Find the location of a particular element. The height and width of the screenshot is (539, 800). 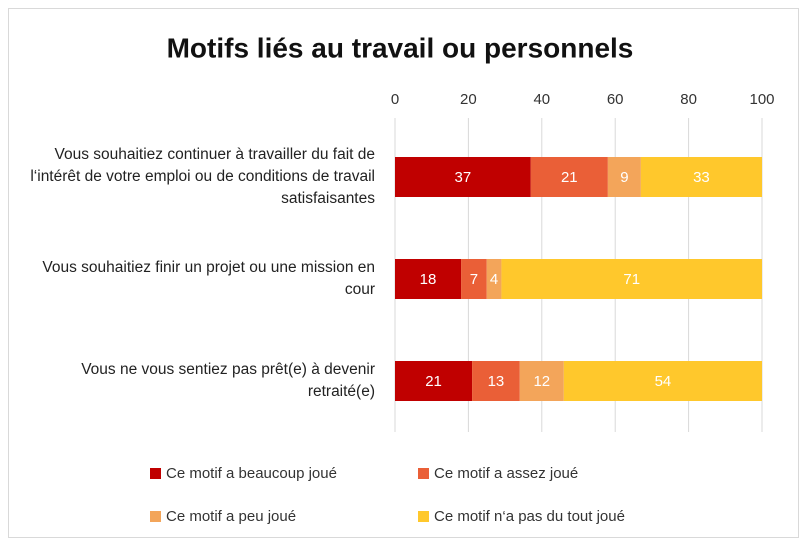

legend-label: Ce motif a beaucoup joué is located at coordinates (251, 473).